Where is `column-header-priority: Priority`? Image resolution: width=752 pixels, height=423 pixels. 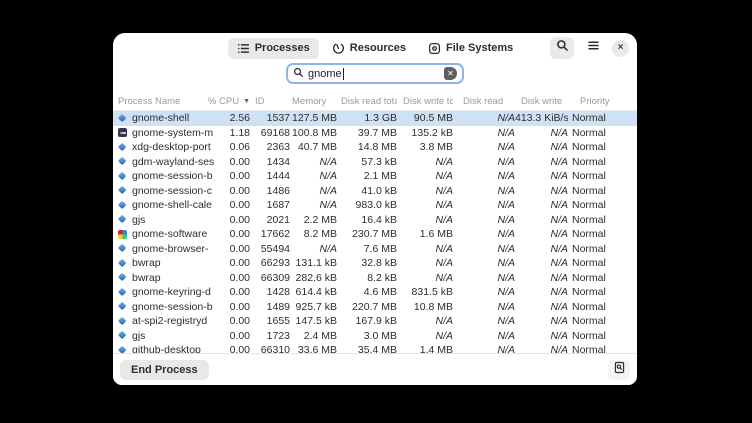 column-header-priority: Priority is located at coordinates (595, 101).